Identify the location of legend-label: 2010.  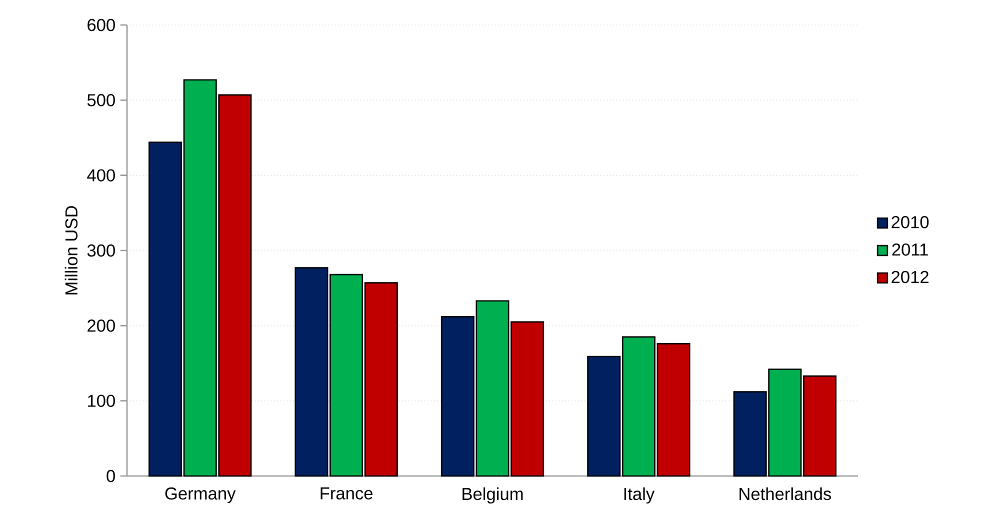
(910, 222).